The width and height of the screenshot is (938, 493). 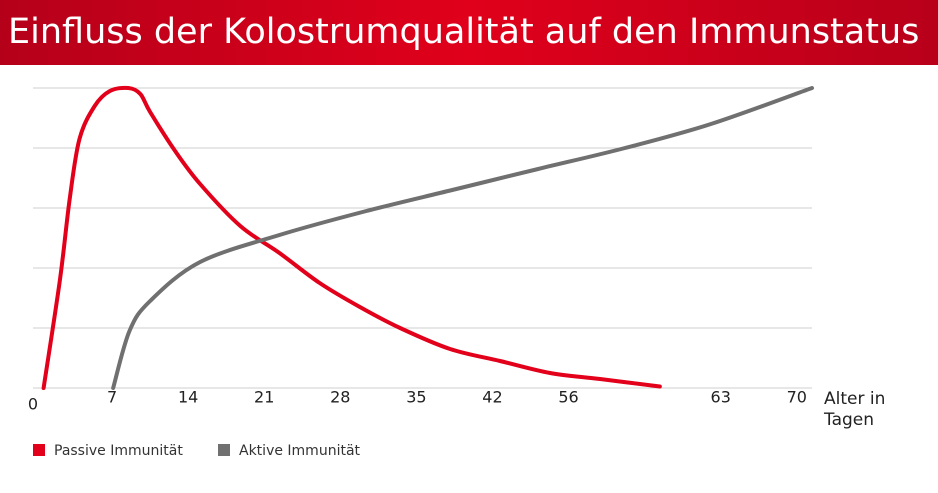 I want to click on x-tick-label: 28, so click(x=340, y=397).